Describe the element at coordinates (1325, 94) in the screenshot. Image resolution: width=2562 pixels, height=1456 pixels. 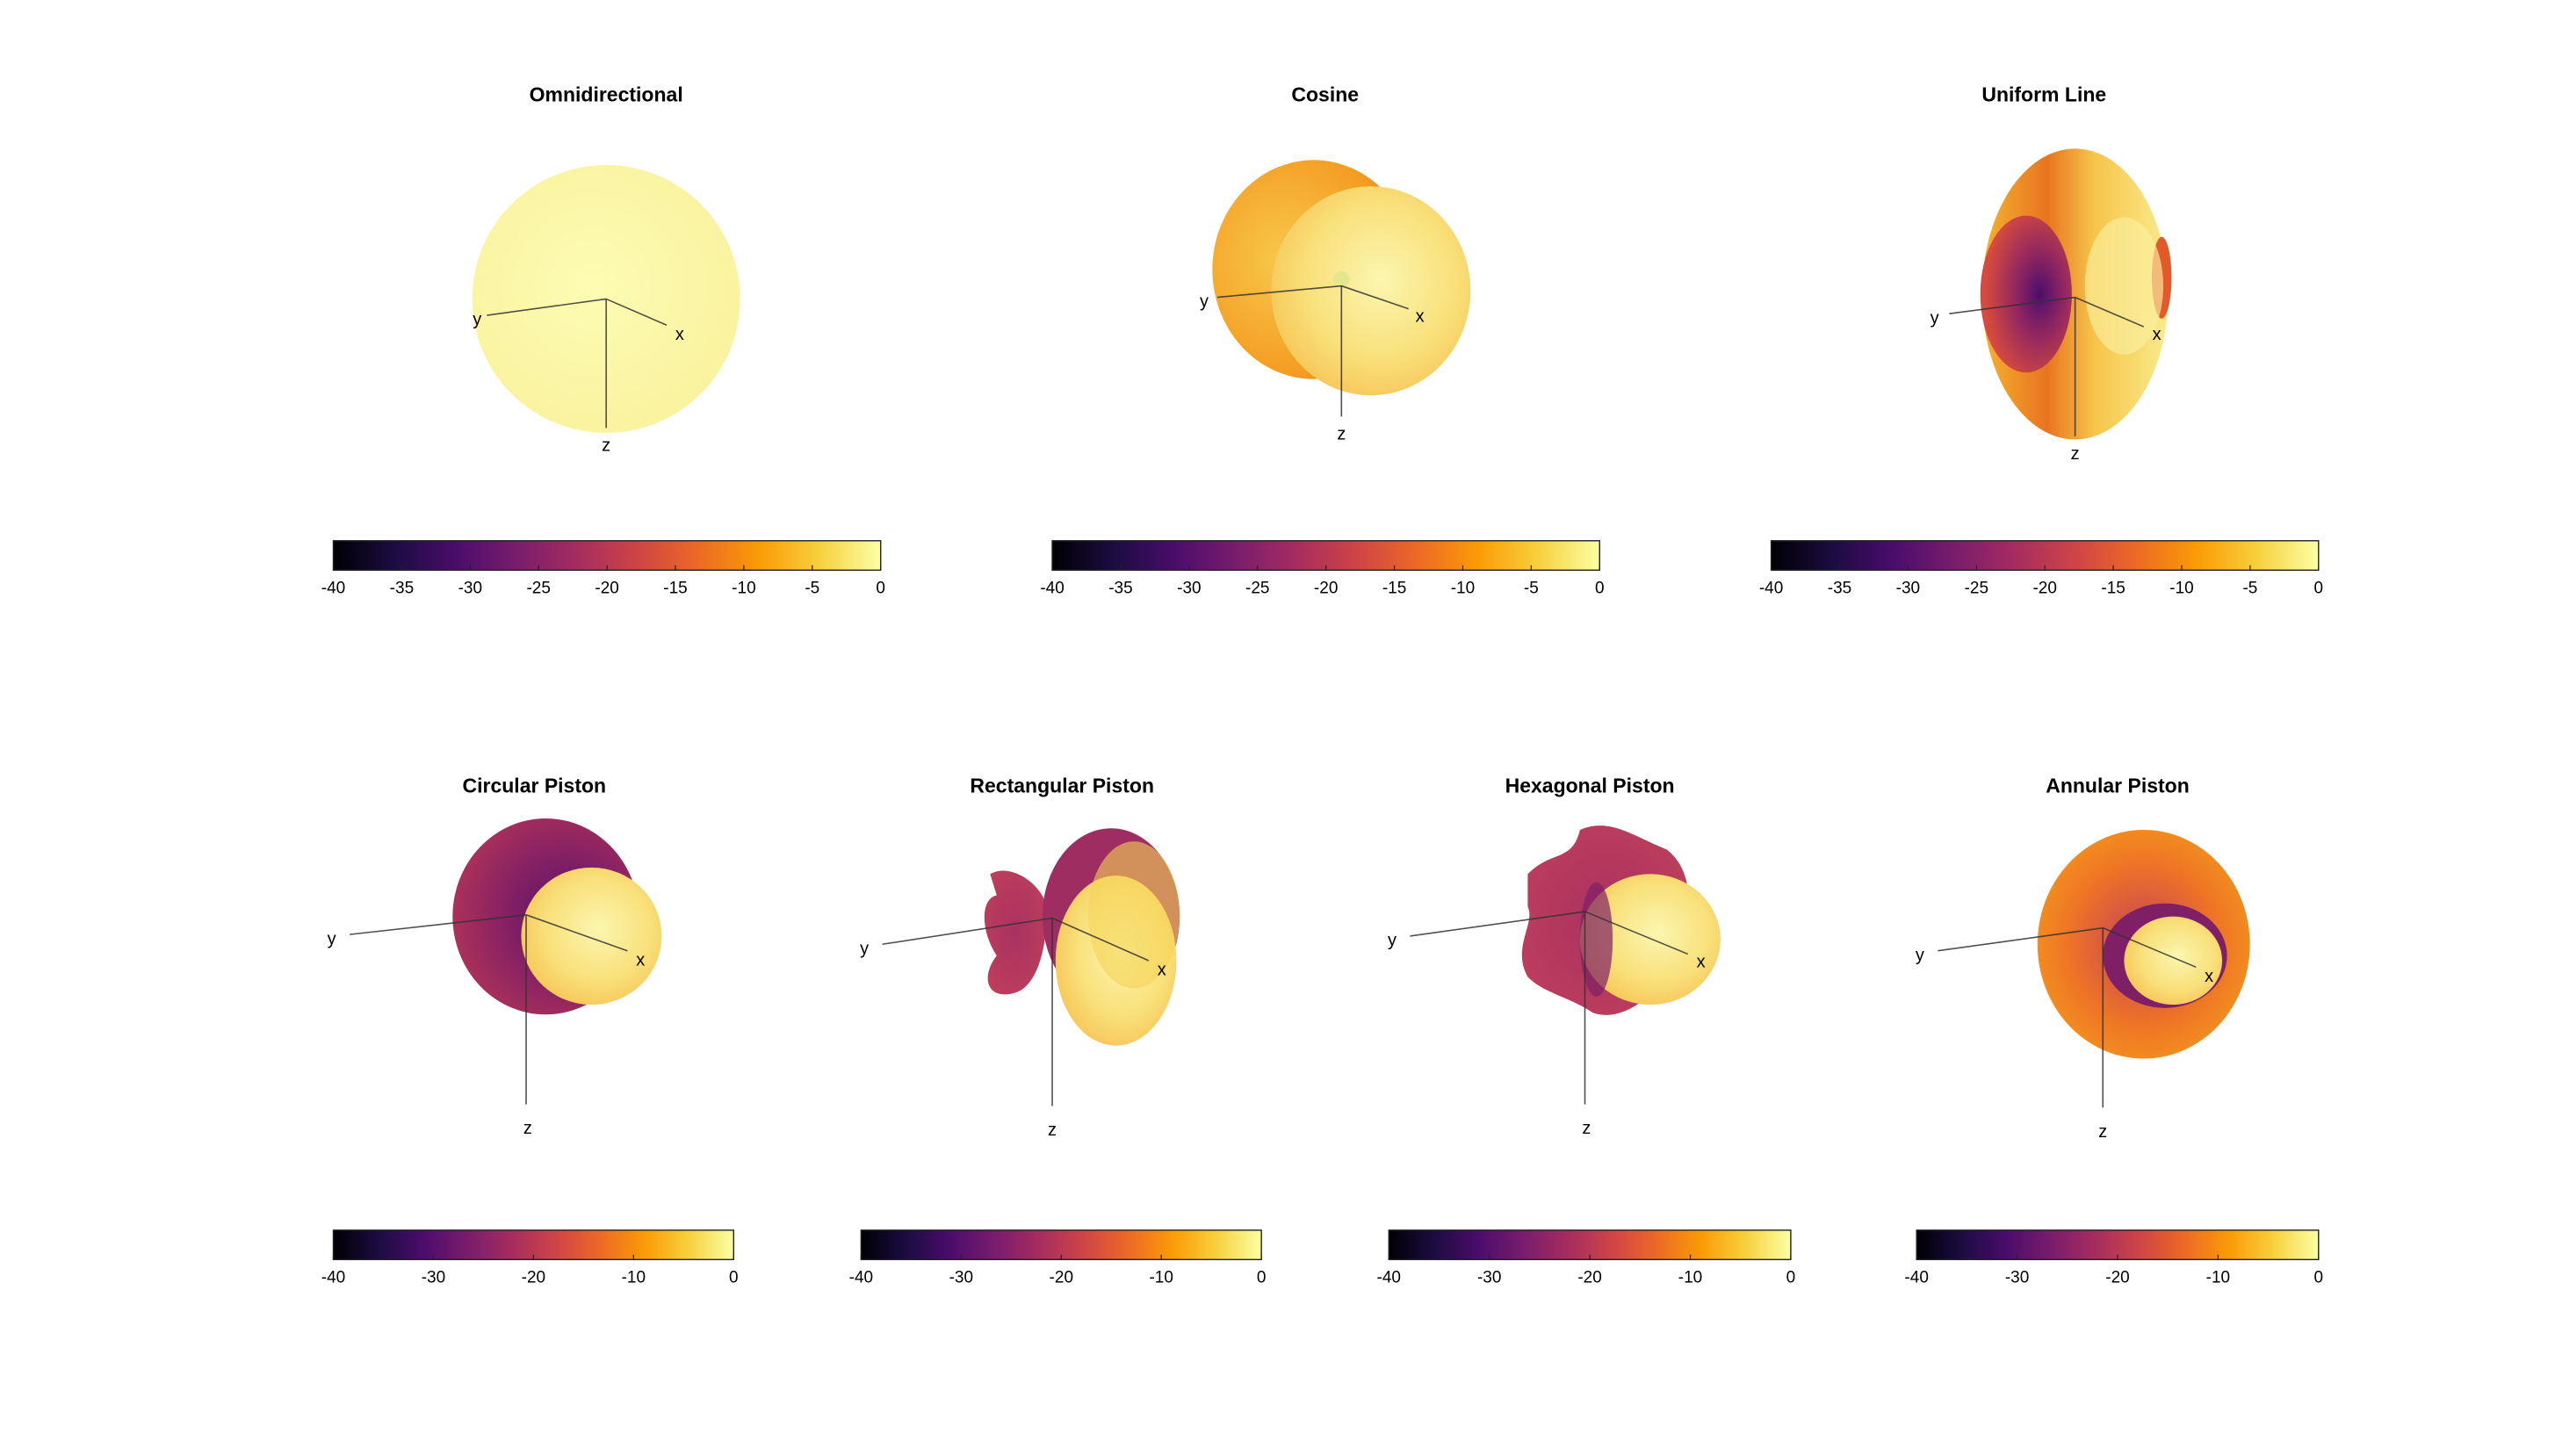
I see `panel-title: Cosine` at that location.